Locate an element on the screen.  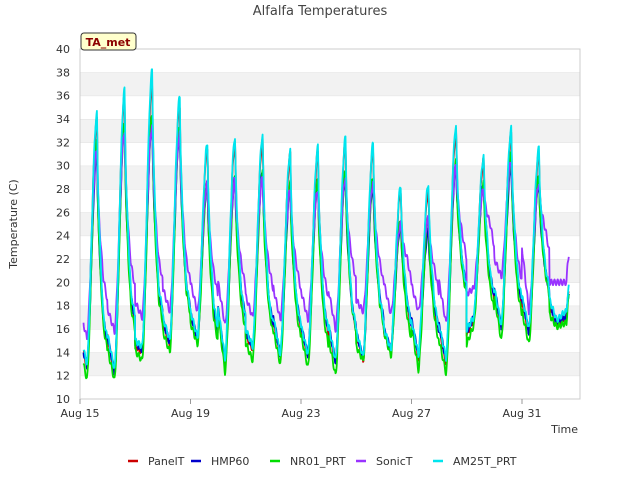
x-tick-label: Aug 15 is located at coordinates (80, 413).